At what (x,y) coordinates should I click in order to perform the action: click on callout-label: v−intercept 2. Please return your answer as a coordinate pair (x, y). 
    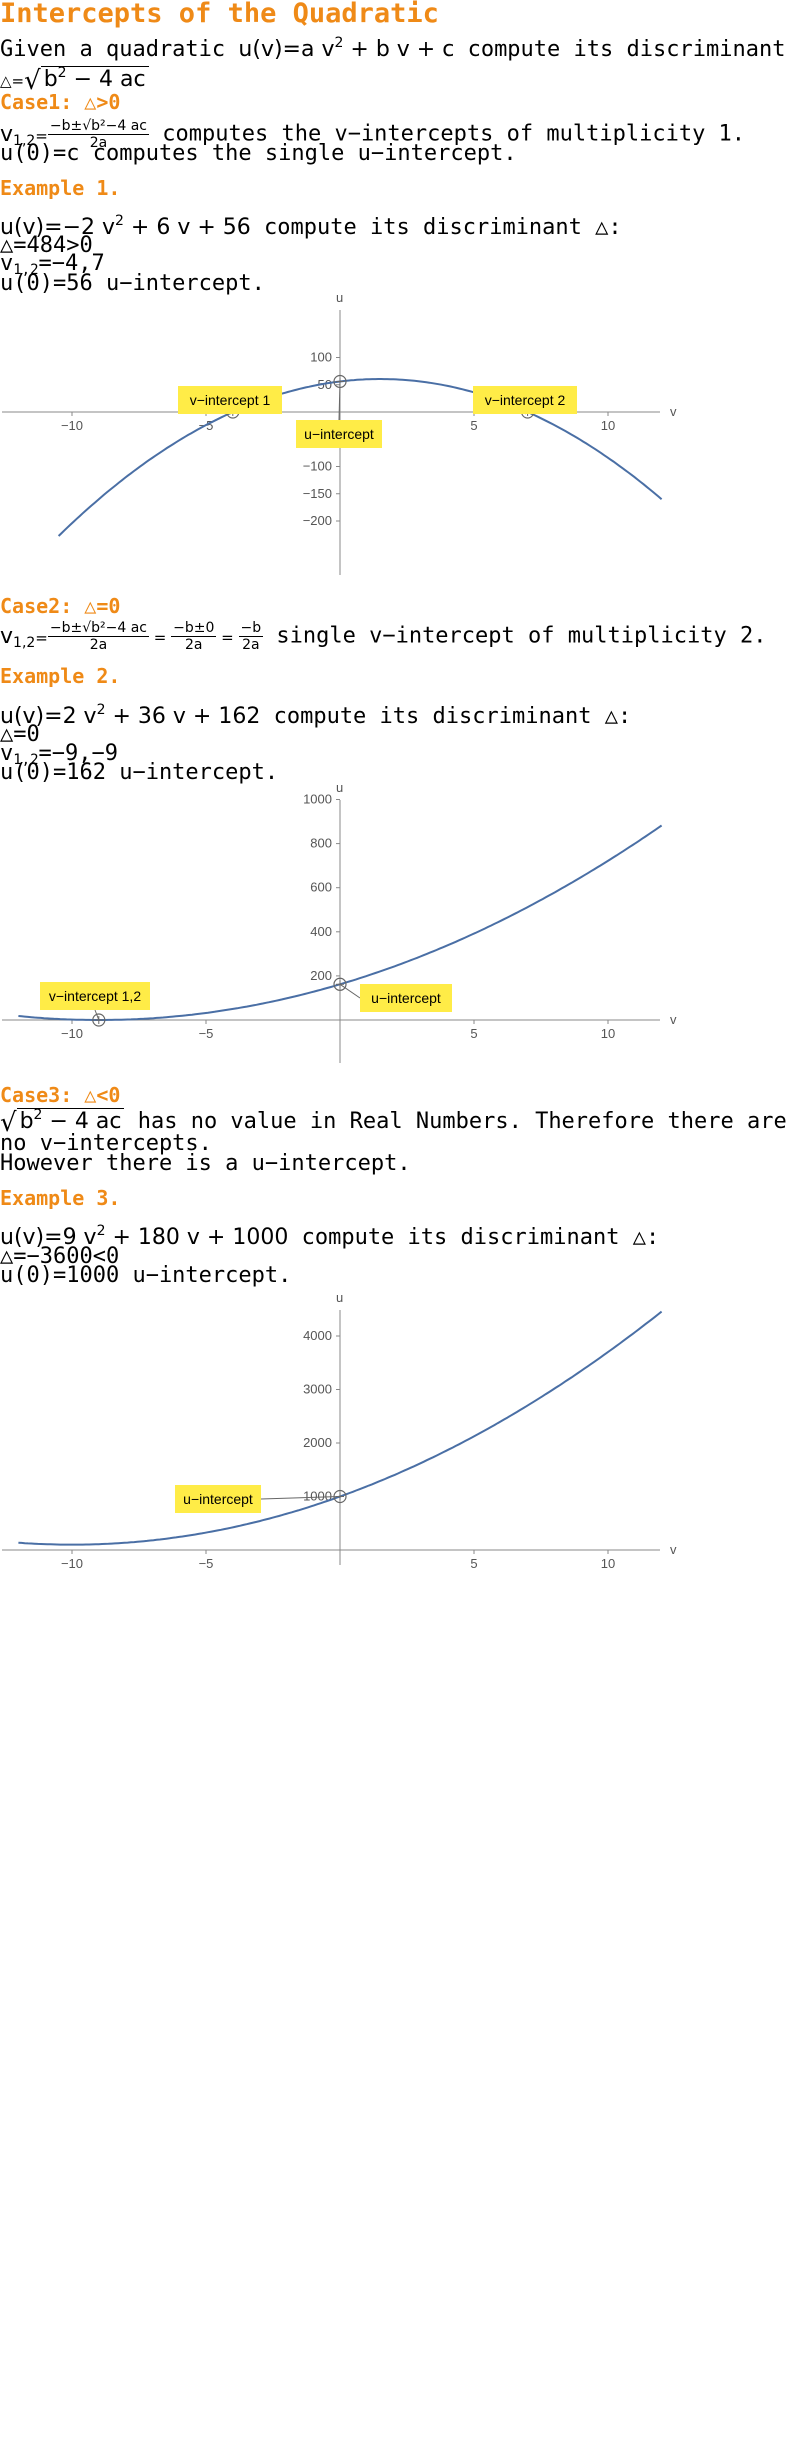
    Looking at the image, I should click on (525, 400).